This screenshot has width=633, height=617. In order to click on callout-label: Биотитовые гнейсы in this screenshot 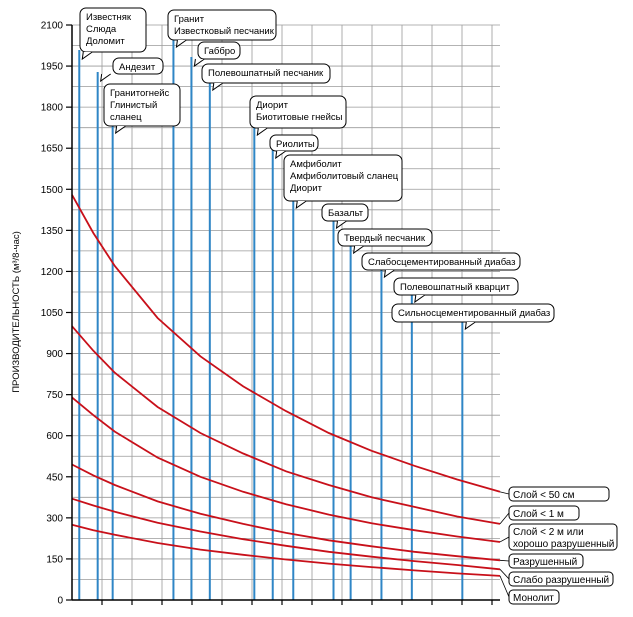, I will do `click(299, 117)`.